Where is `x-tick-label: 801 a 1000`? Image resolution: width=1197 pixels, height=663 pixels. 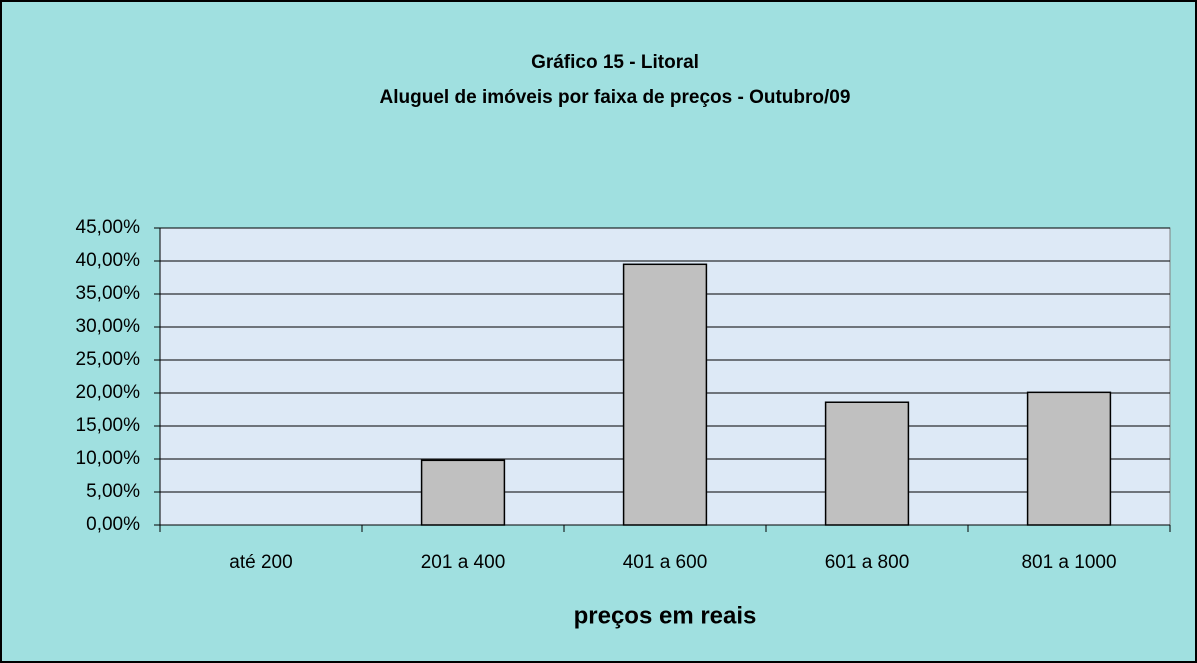
x-tick-label: 801 a 1000 is located at coordinates (1068, 562).